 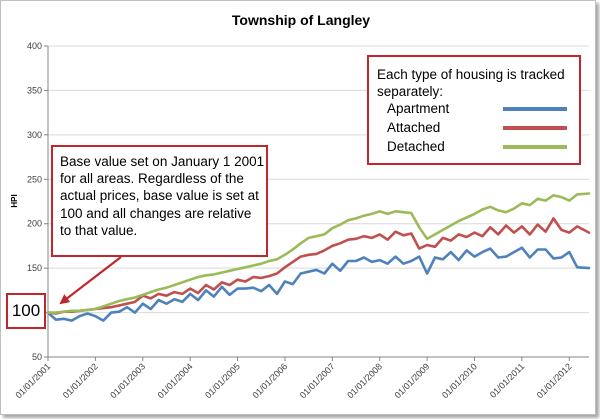 What do you see at coordinates (554, 380) in the screenshot?
I see `x-tick-label: 01/01/2012` at bounding box center [554, 380].